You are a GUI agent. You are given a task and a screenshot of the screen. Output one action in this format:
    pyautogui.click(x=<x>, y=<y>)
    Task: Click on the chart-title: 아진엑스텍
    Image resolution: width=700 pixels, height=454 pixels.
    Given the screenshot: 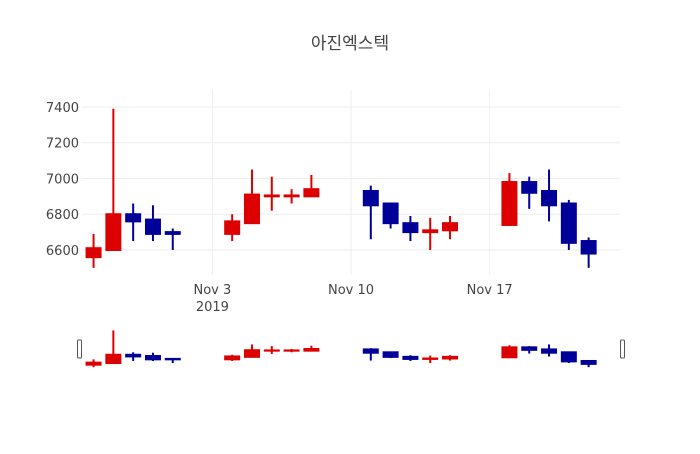 What is the action you would take?
    pyautogui.click(x=350, y=44)
    